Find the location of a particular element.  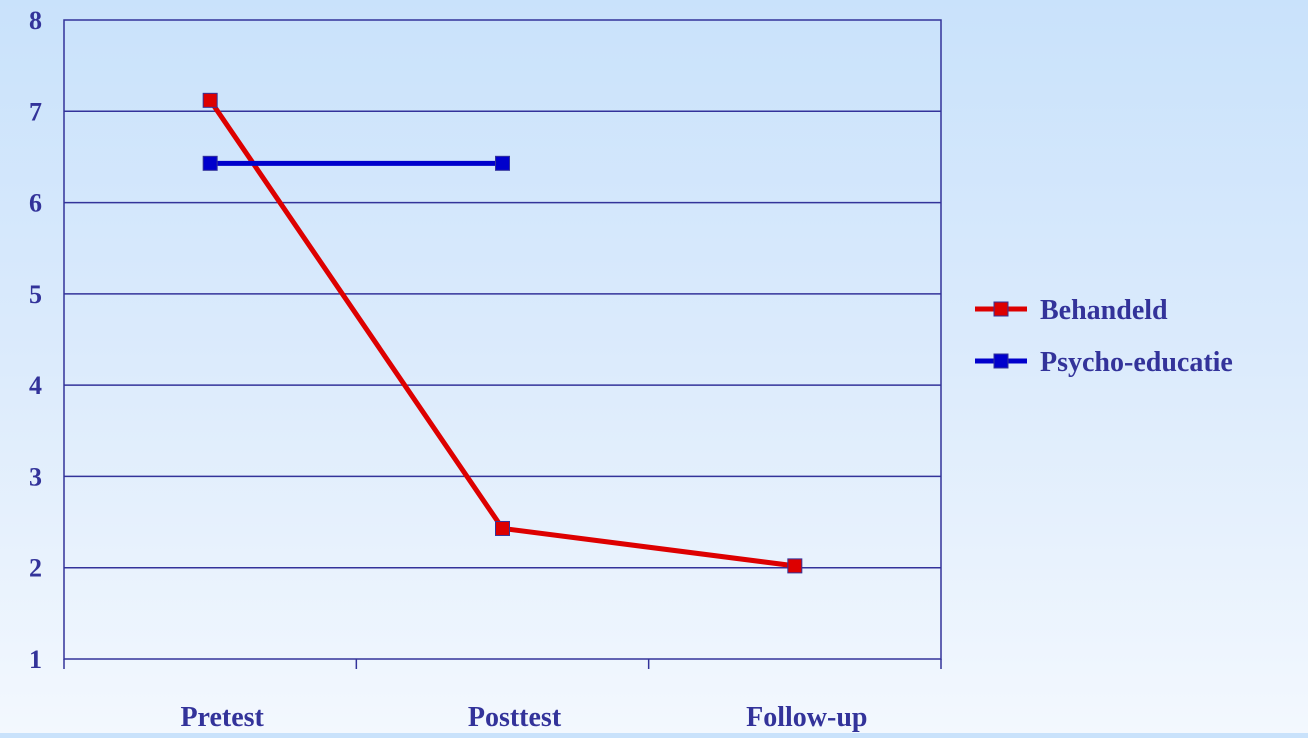

y-tick-label: 3 is located at coordinates (35, 476).